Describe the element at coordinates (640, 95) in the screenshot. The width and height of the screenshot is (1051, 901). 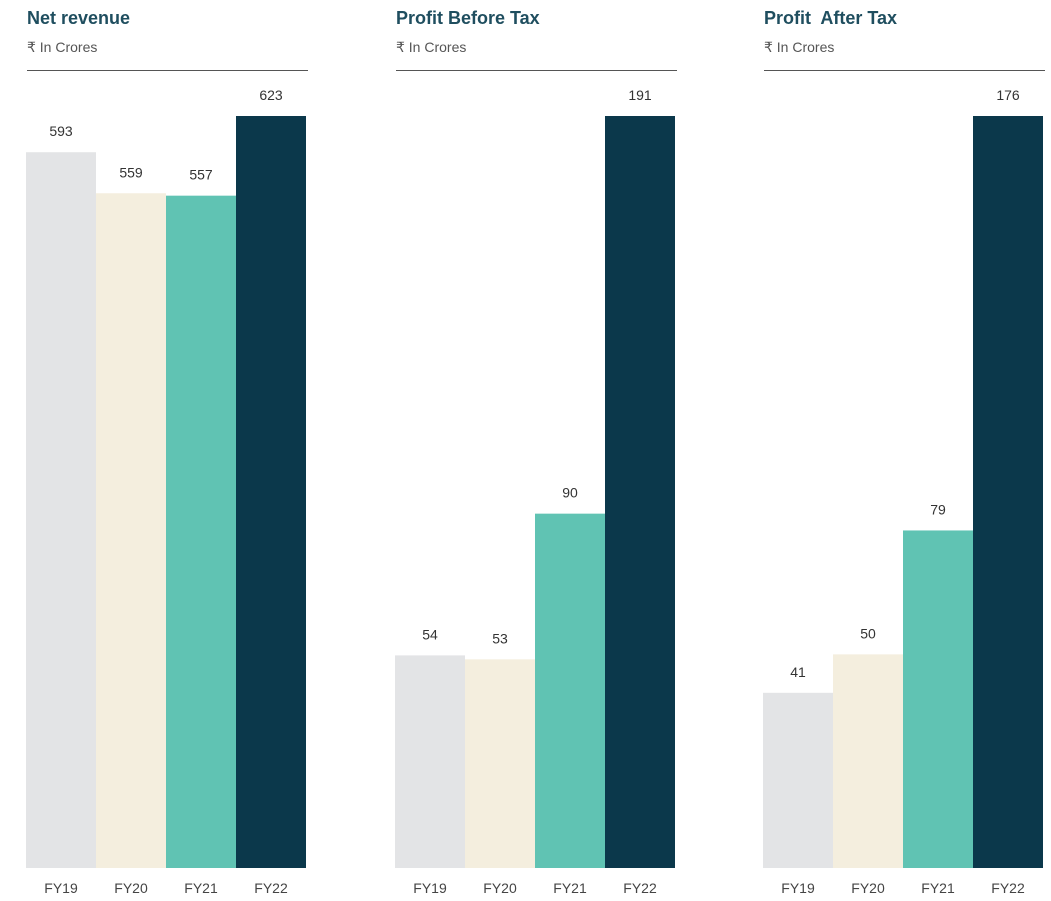
I see `value-label-fy22: 191` at that location.